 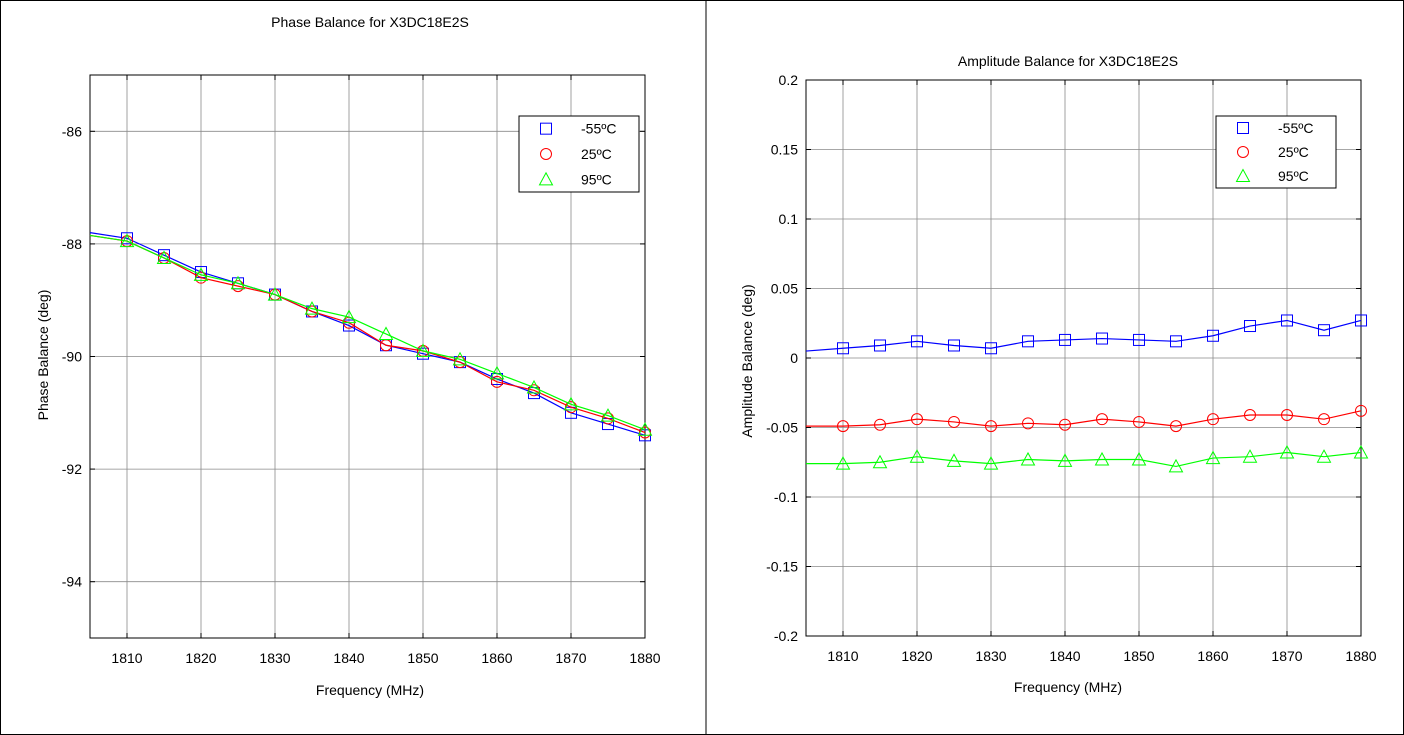 I want to click on y-tick-label: 0.15, so click(x=784, y=150).